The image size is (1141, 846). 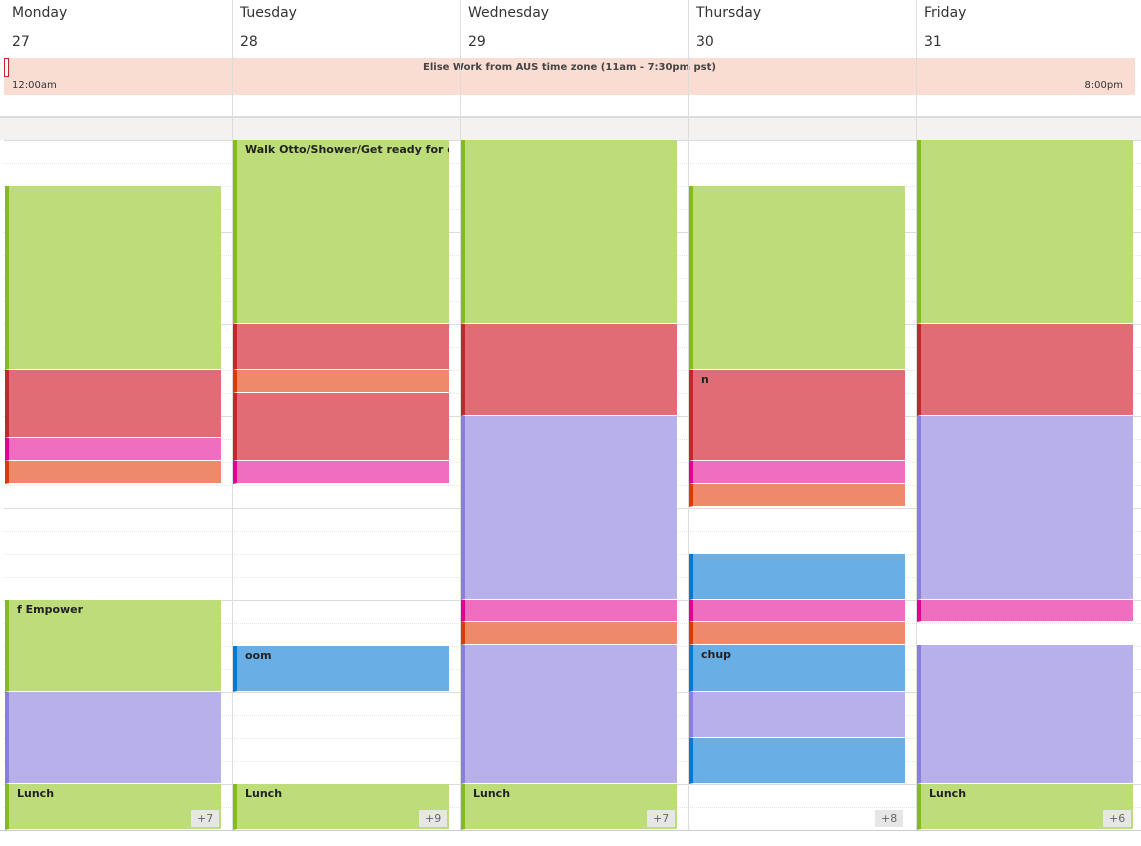 What do you see at coordinates (341, 232) in the screenshot?
I see `event: Walk Otto/Shower/Get ready for day` at bounding box center [341, 232].